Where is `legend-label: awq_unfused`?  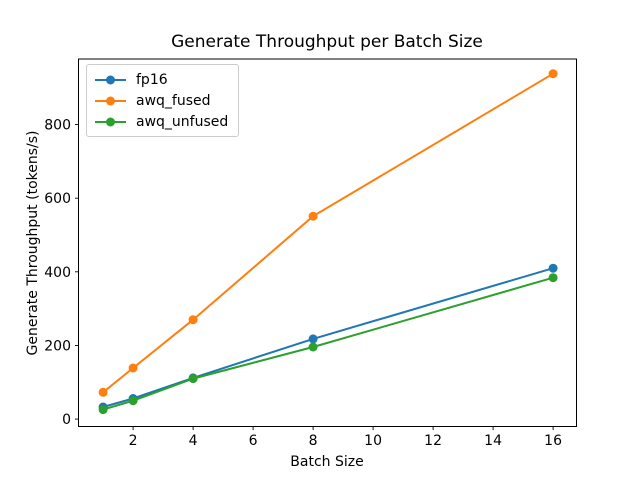 legend-label: awq_unfused is located at coordinates (182, 121).